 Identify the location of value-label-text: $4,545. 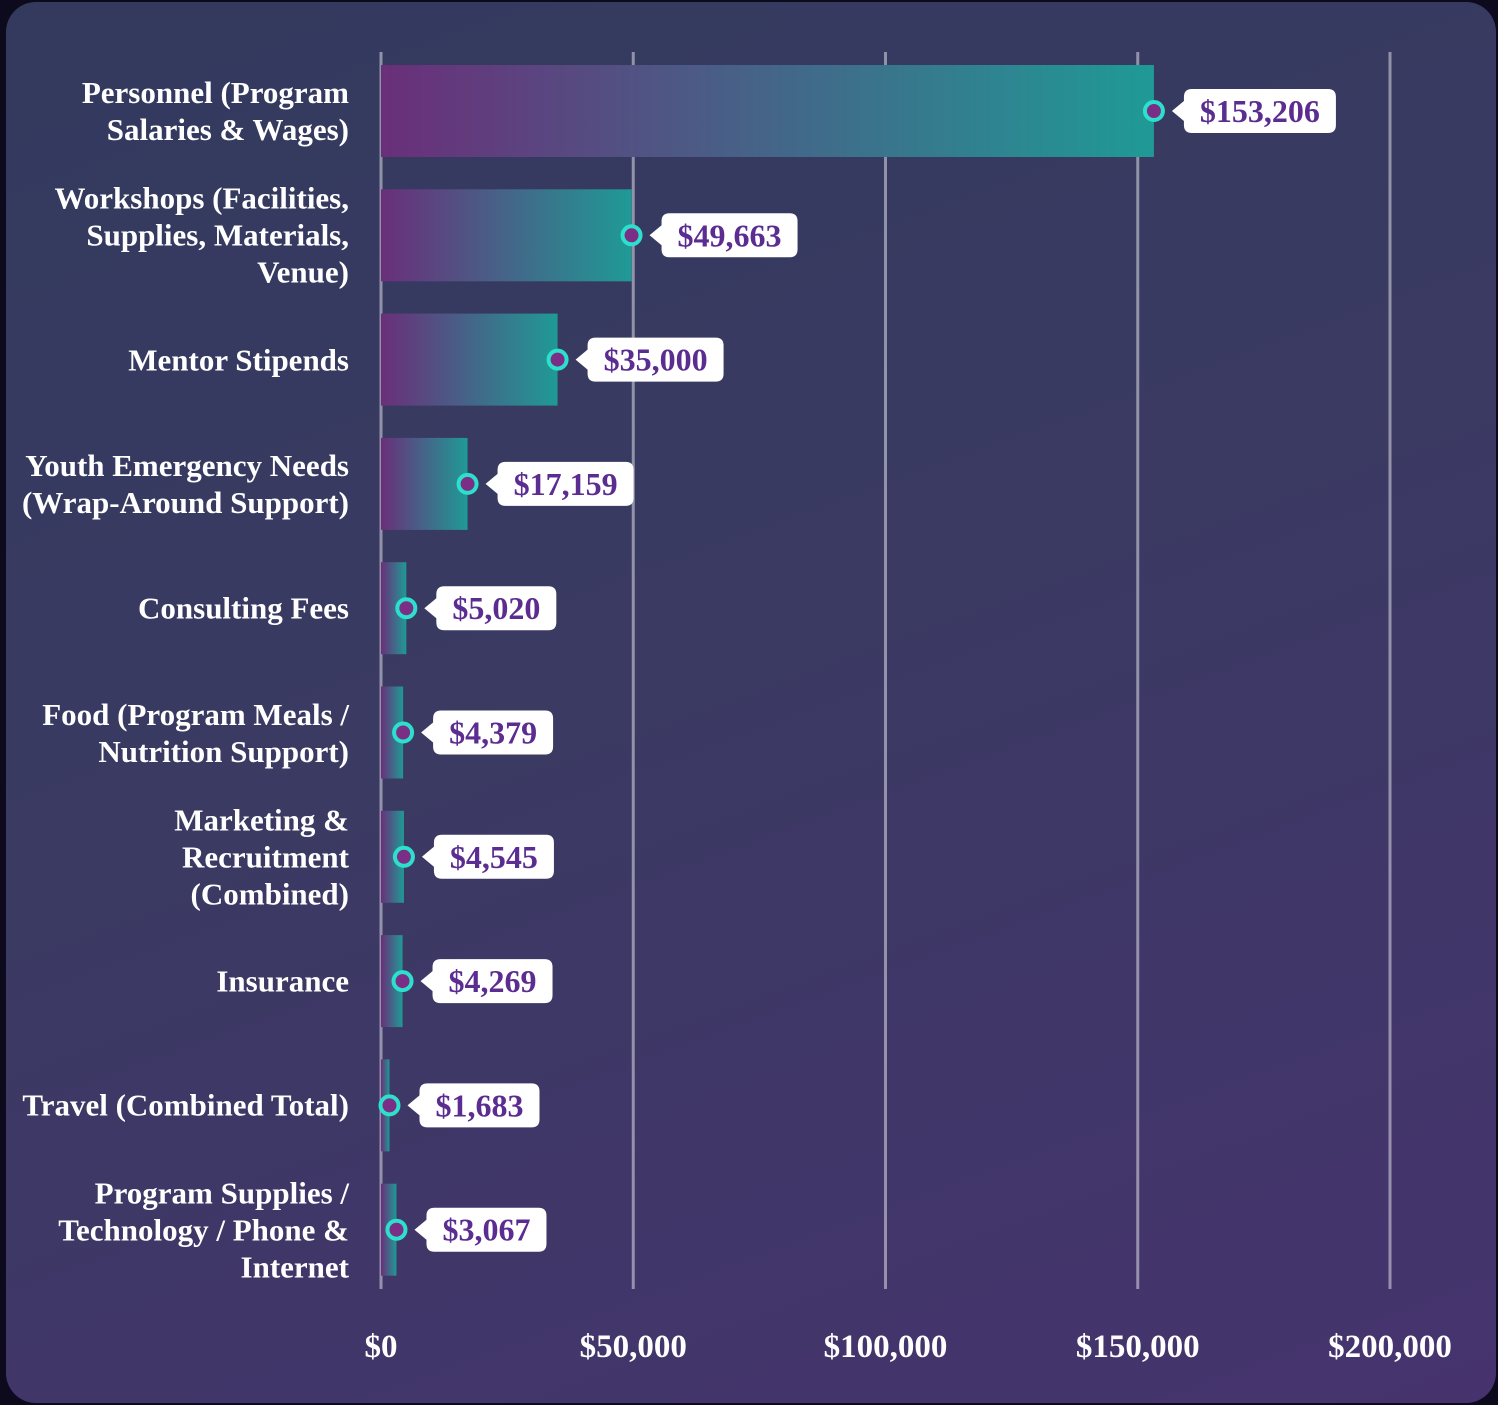
(494, 857).